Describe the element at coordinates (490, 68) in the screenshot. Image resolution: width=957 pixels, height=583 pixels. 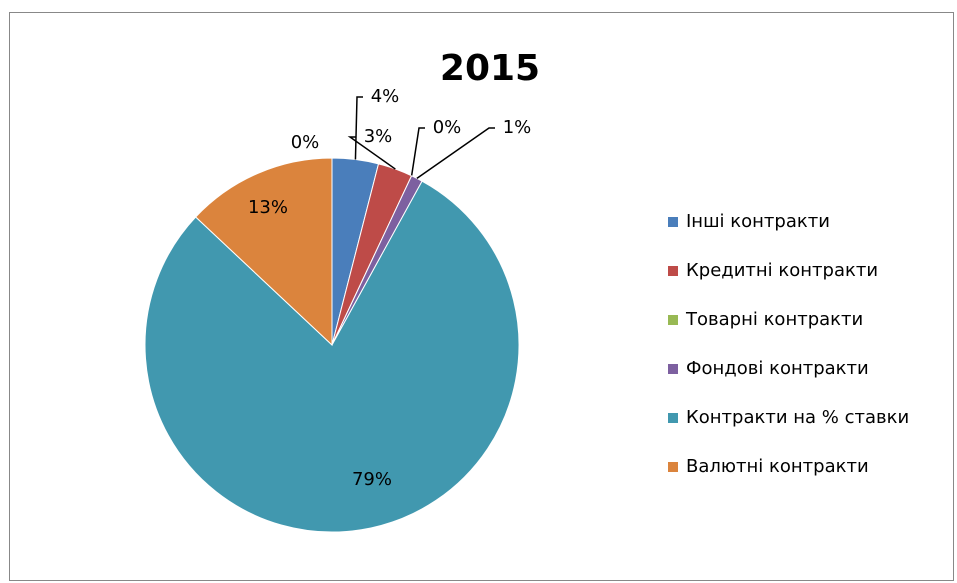
I see `chart-title: 2015` at that location.